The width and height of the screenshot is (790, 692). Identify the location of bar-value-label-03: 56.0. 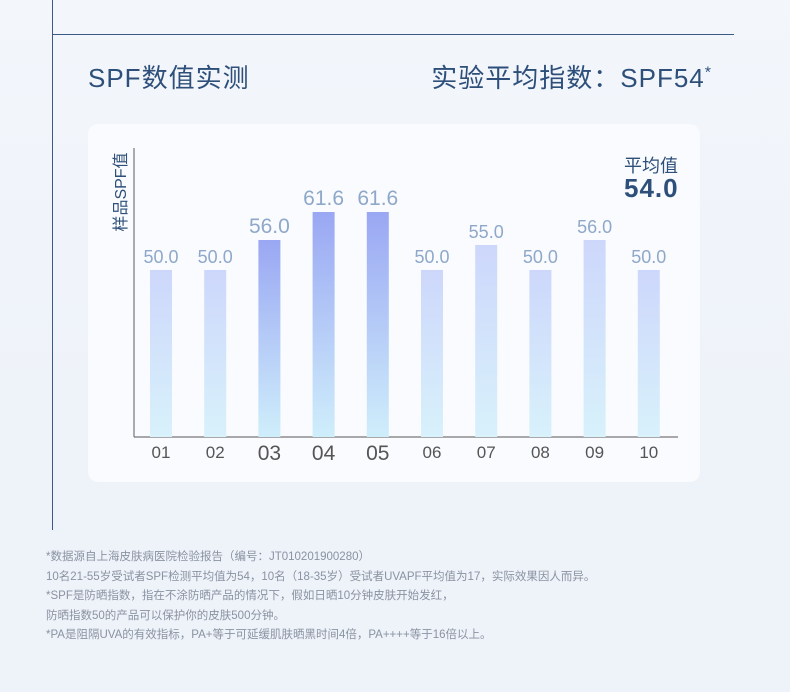
(269, 226).